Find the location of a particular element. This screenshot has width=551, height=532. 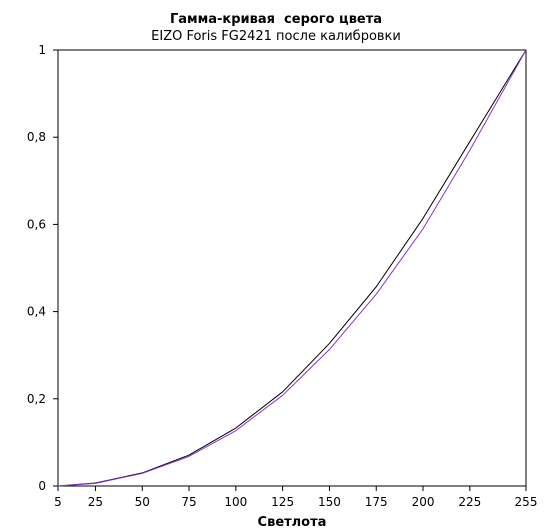

x-tick-label: 125 is located at coordinates (282, 502).